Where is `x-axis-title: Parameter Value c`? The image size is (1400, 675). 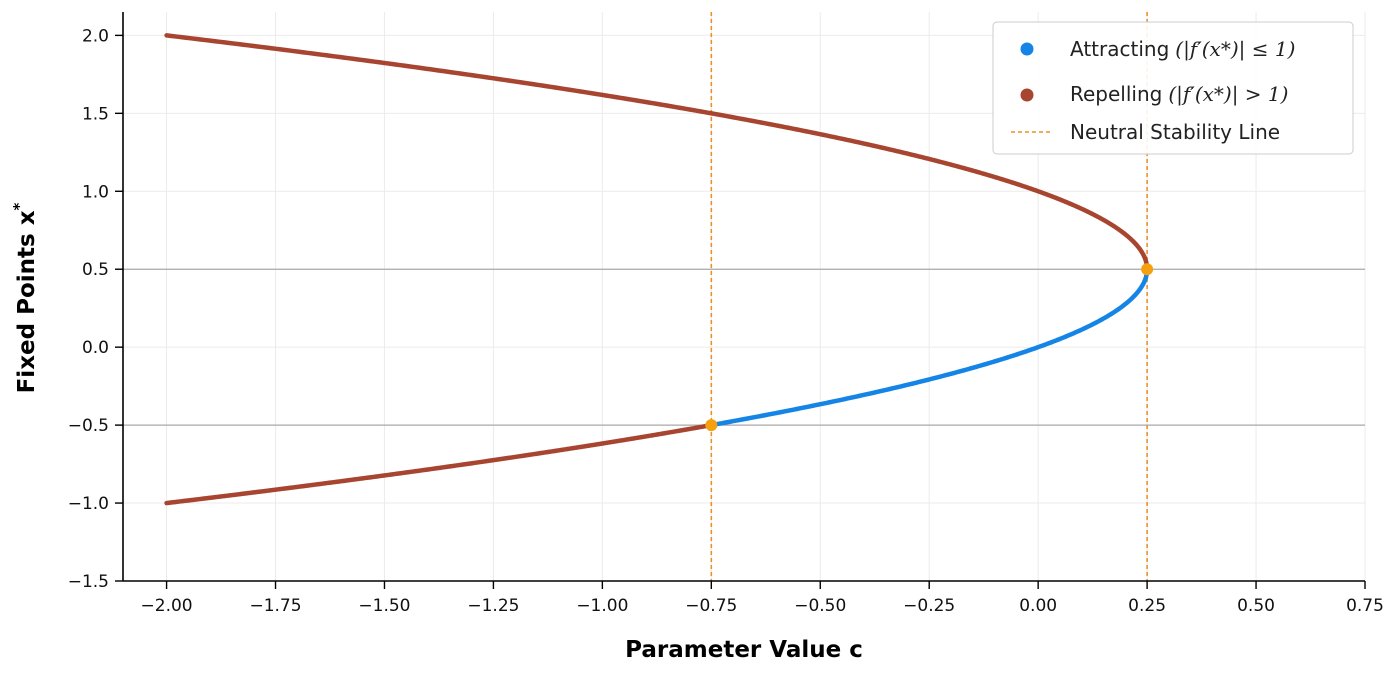
x-axis-title: Parameter Value c is located at coordinates (744, 650).